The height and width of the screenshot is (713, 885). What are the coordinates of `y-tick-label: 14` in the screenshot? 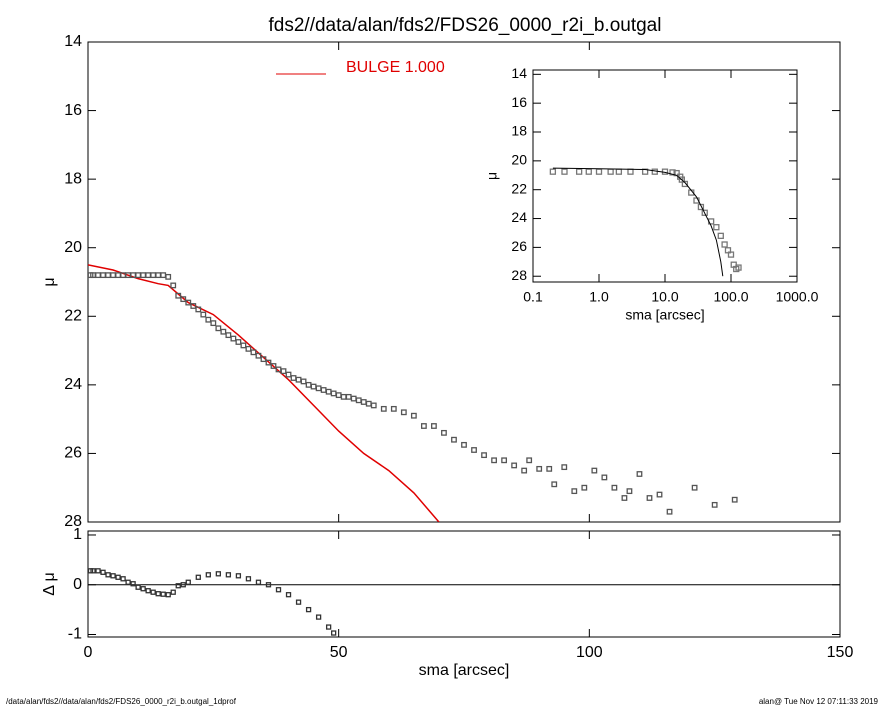 It's located at (73, 41).